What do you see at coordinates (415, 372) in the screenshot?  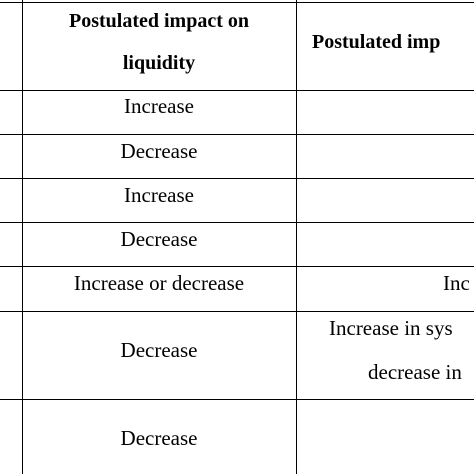 I see `table-cell-second: decrease in` at bounding box center [415, 372].